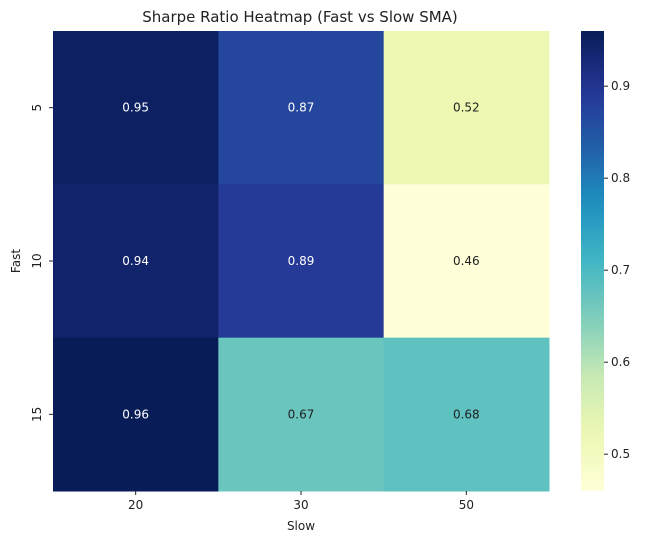 This screenshot has width=645, height=545. I want to click on x-axis: 20 30 50, so click(301, 501).